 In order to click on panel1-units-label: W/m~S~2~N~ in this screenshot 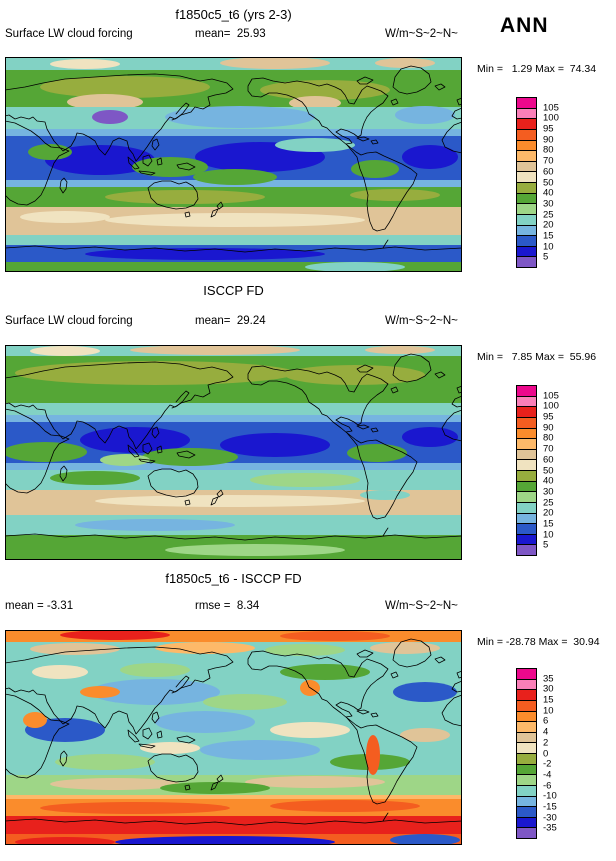, I will do `click(421, 34)`.